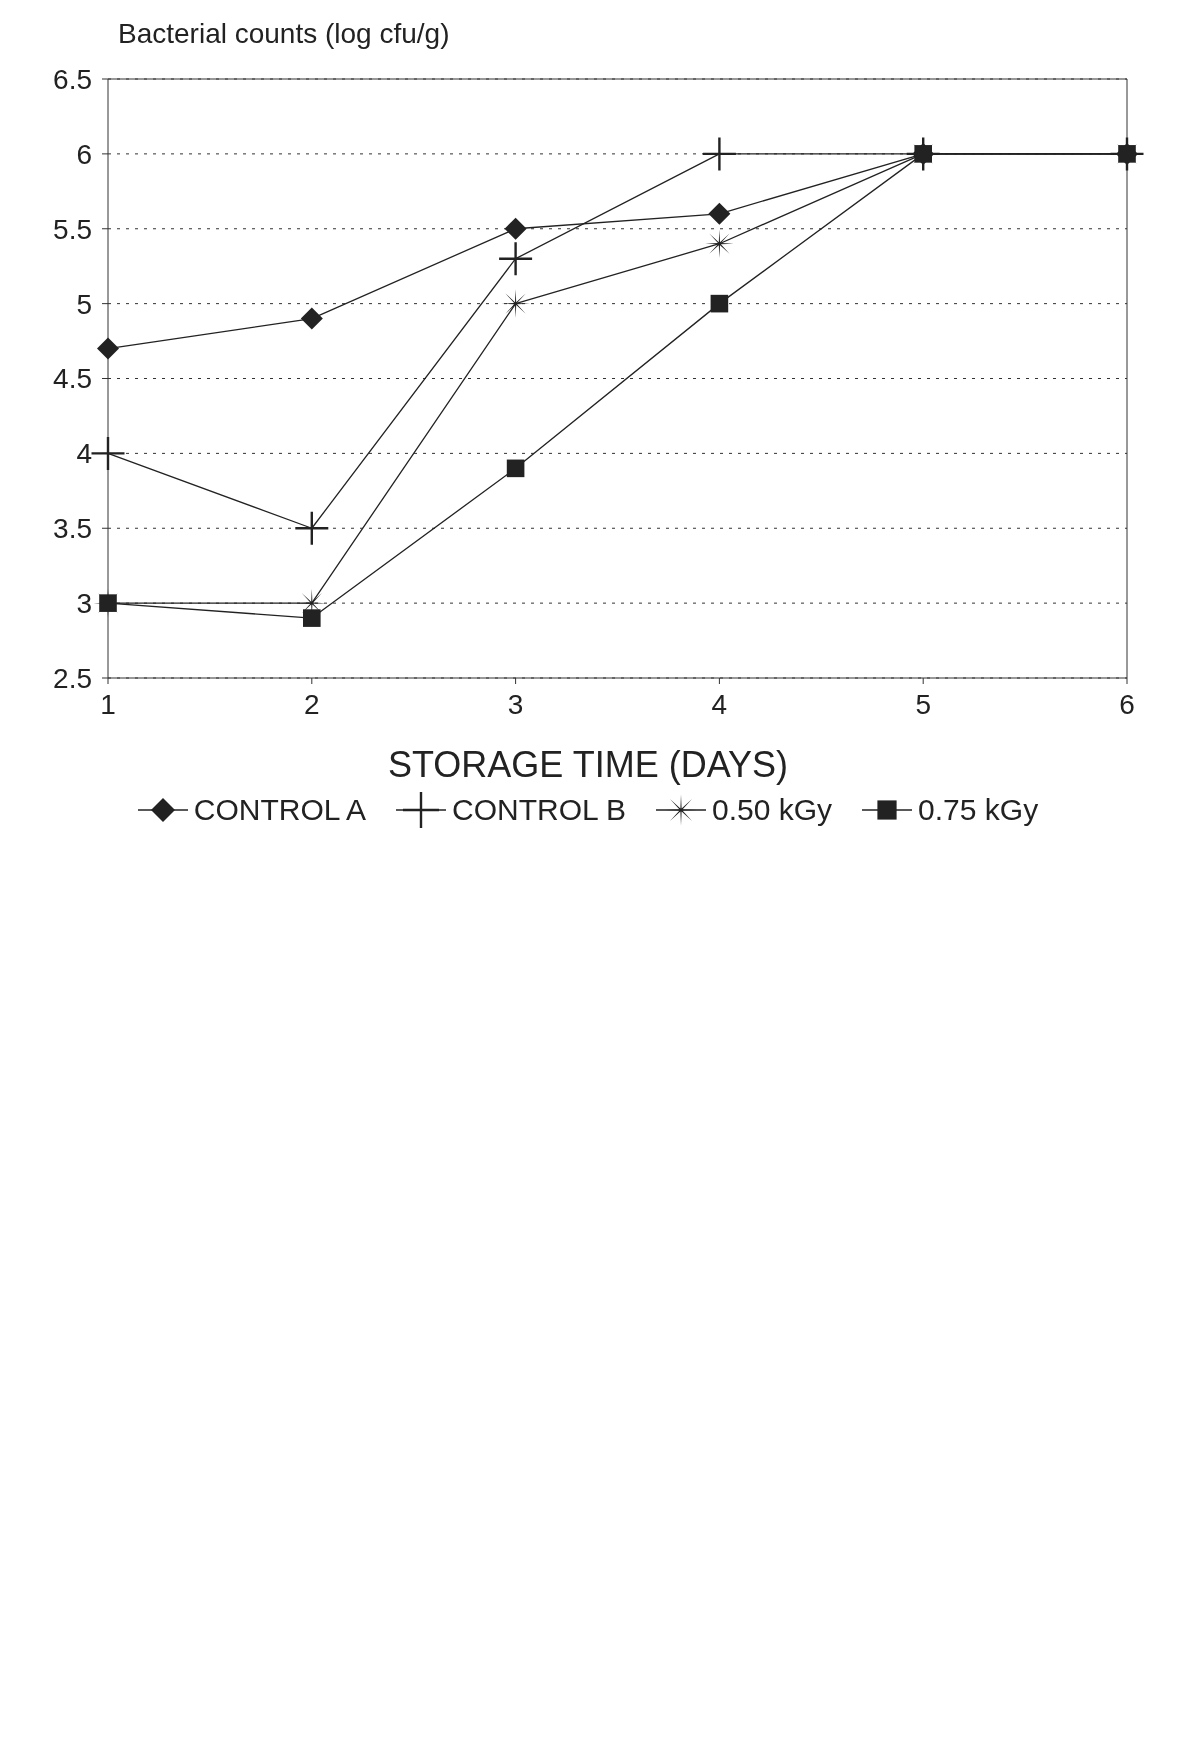 Image resolution: width=1179 pixels, height=1738 pixels. I want to click on x-tick-label: 3, so click(515, 704).